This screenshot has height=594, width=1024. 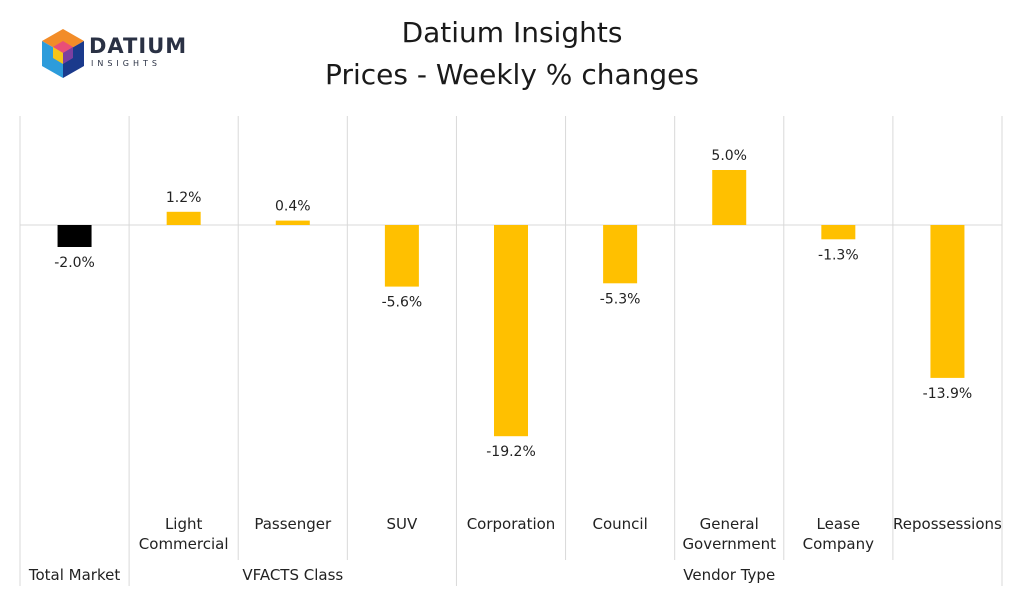 What do you see at coordinates (511, 524) in the screenshot?
I see `category-label-corporation: Corporation` at bounding box center [511, 524].